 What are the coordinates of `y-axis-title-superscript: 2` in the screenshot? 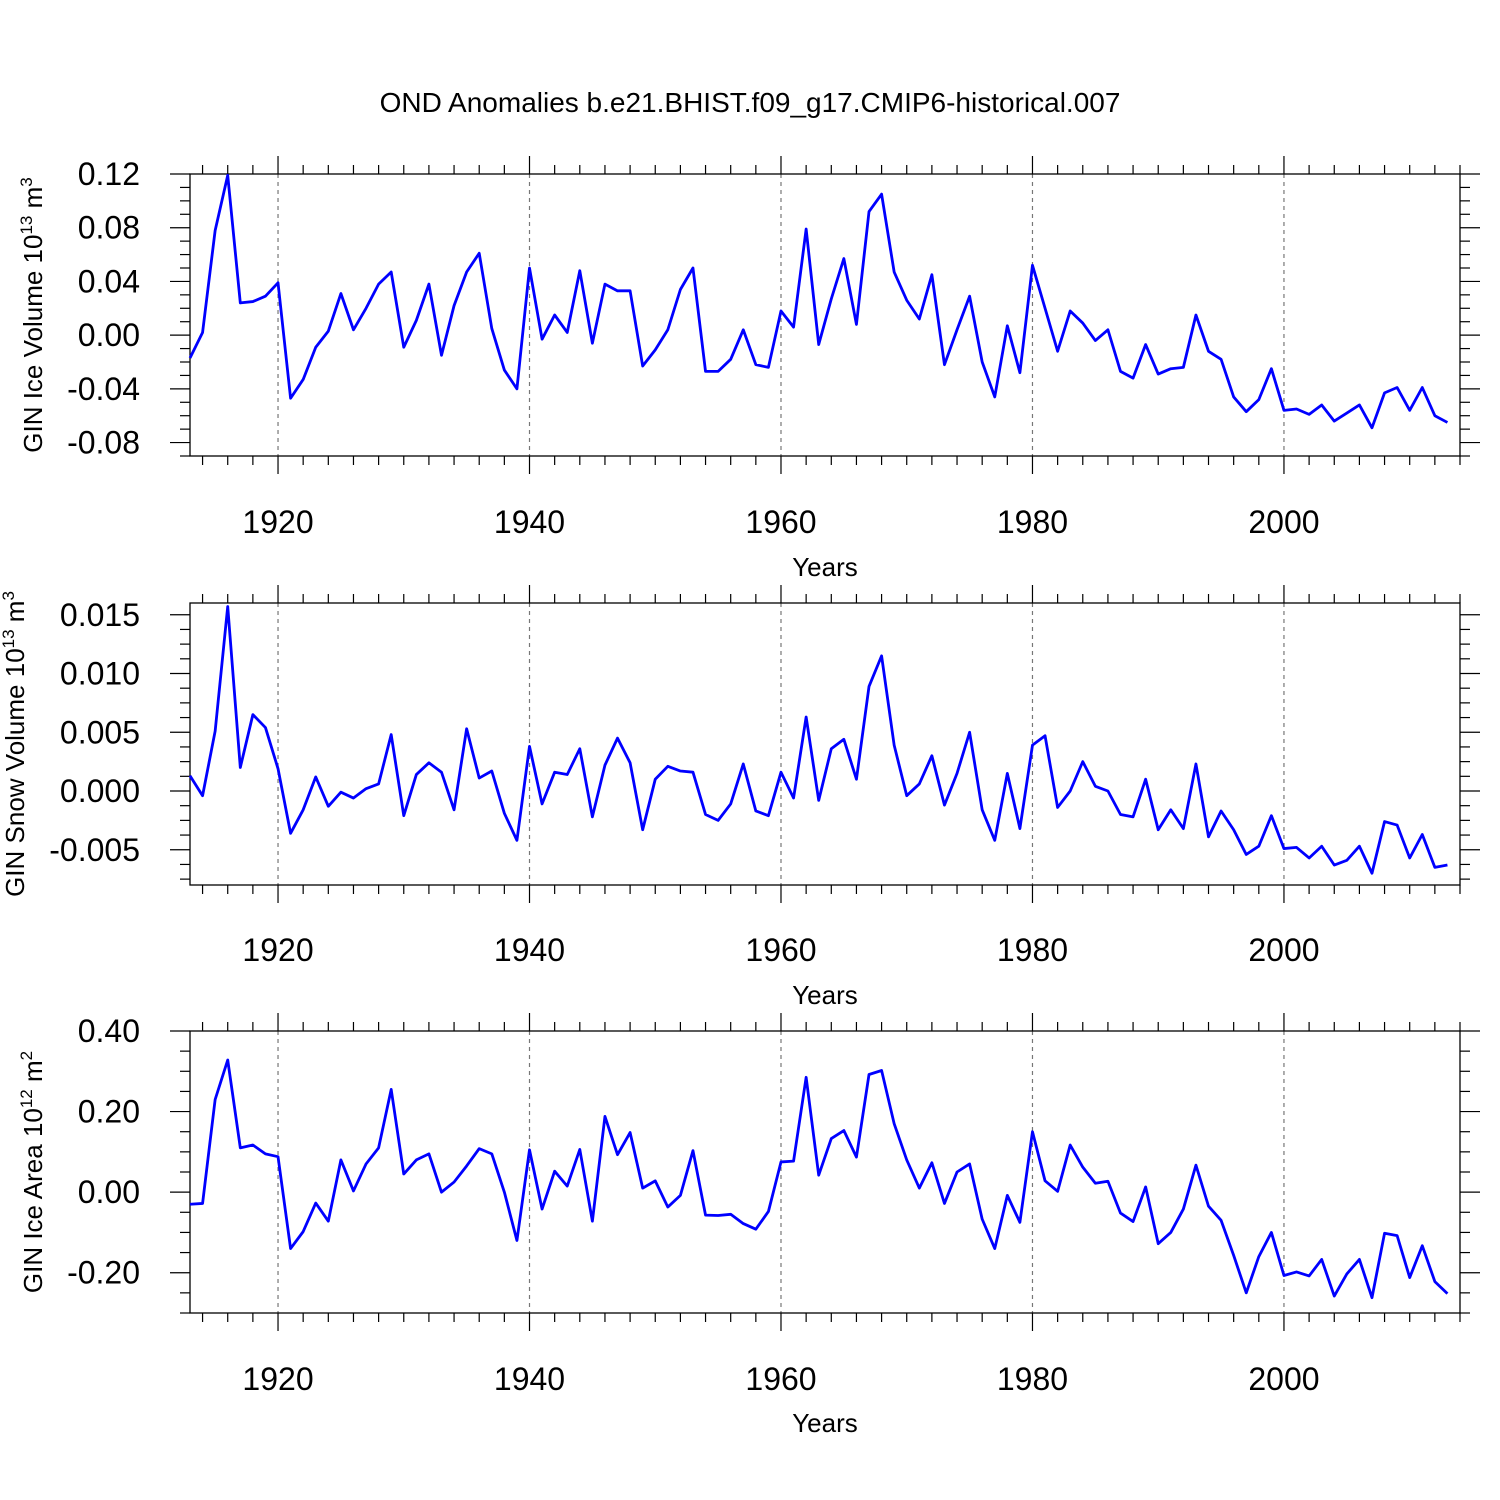 It's located at (26, 1055).